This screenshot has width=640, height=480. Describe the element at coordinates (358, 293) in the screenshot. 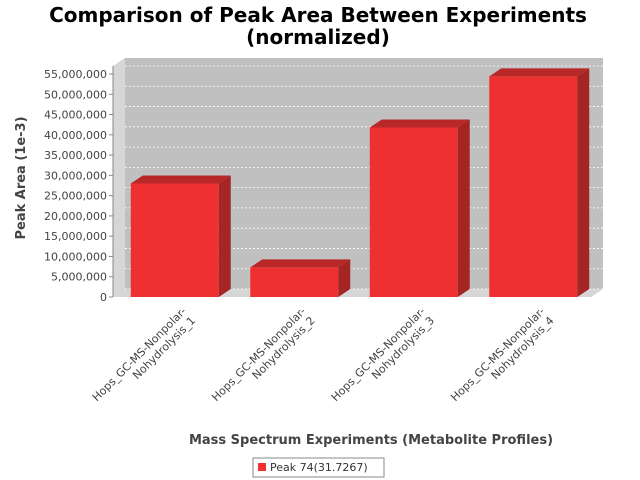

I see `plot-floor` at that location.